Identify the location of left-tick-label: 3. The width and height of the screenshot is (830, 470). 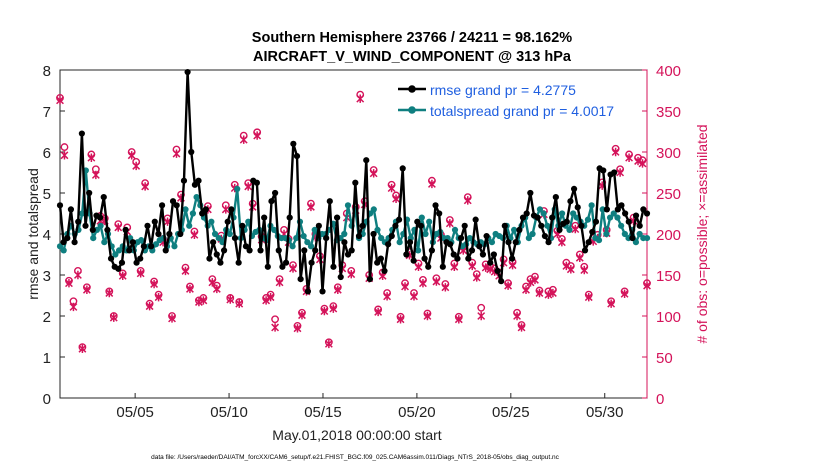
(47, 276).